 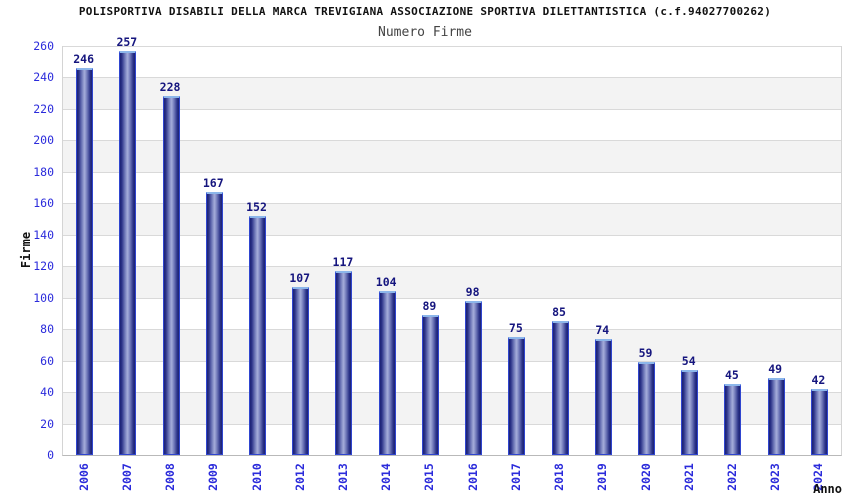 I want to click on bar-value-label: 59, so click(x=645, y=353).